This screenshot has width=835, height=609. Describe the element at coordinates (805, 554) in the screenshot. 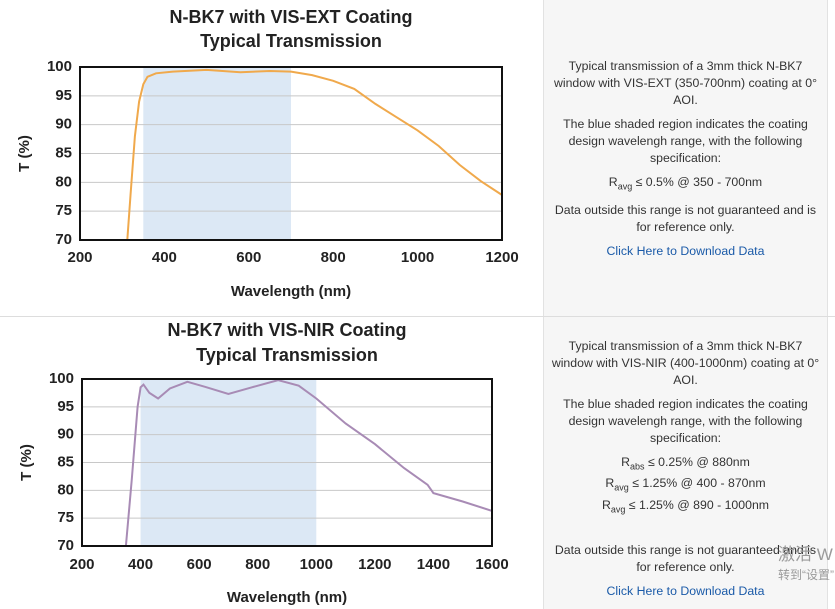

I see `watermark: 激活 W` at that location.